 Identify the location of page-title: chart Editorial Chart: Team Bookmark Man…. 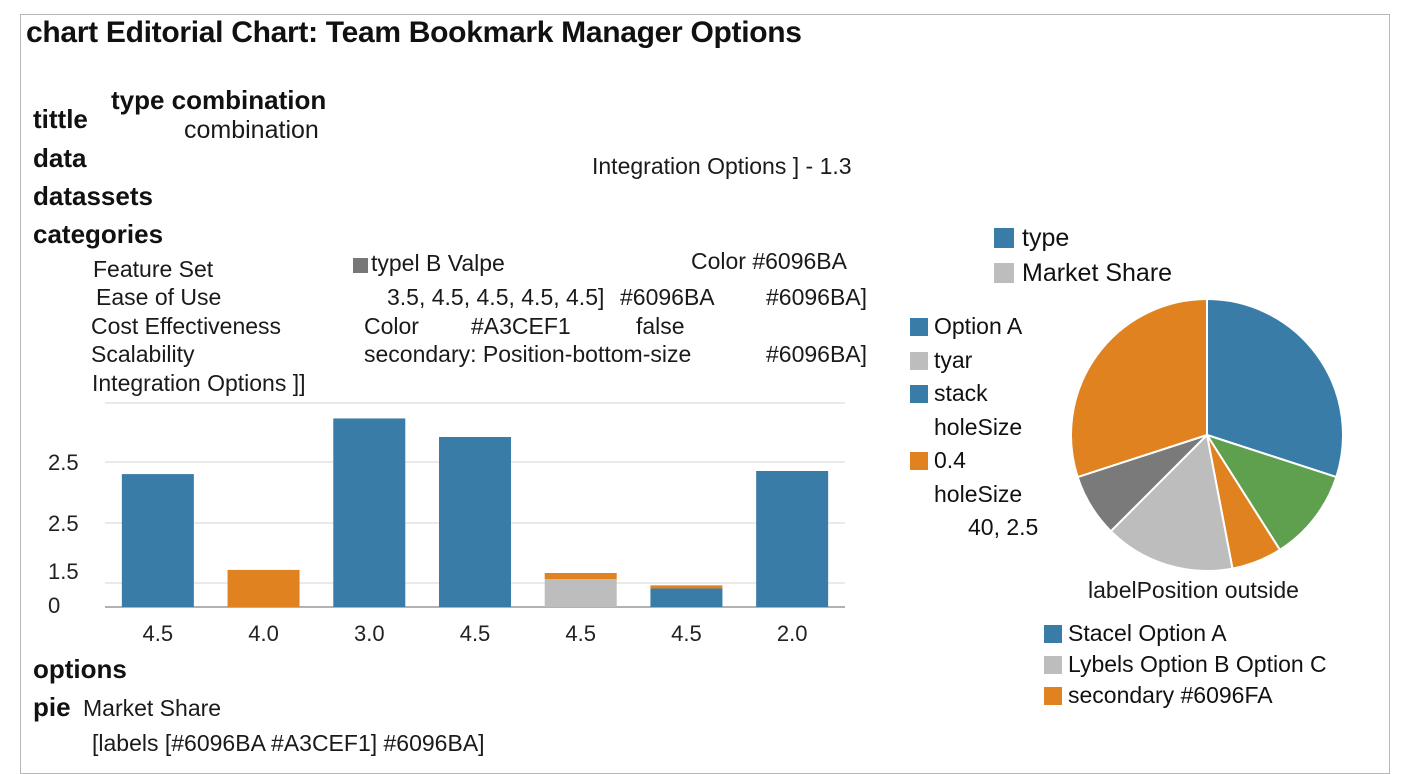
(414, 32).